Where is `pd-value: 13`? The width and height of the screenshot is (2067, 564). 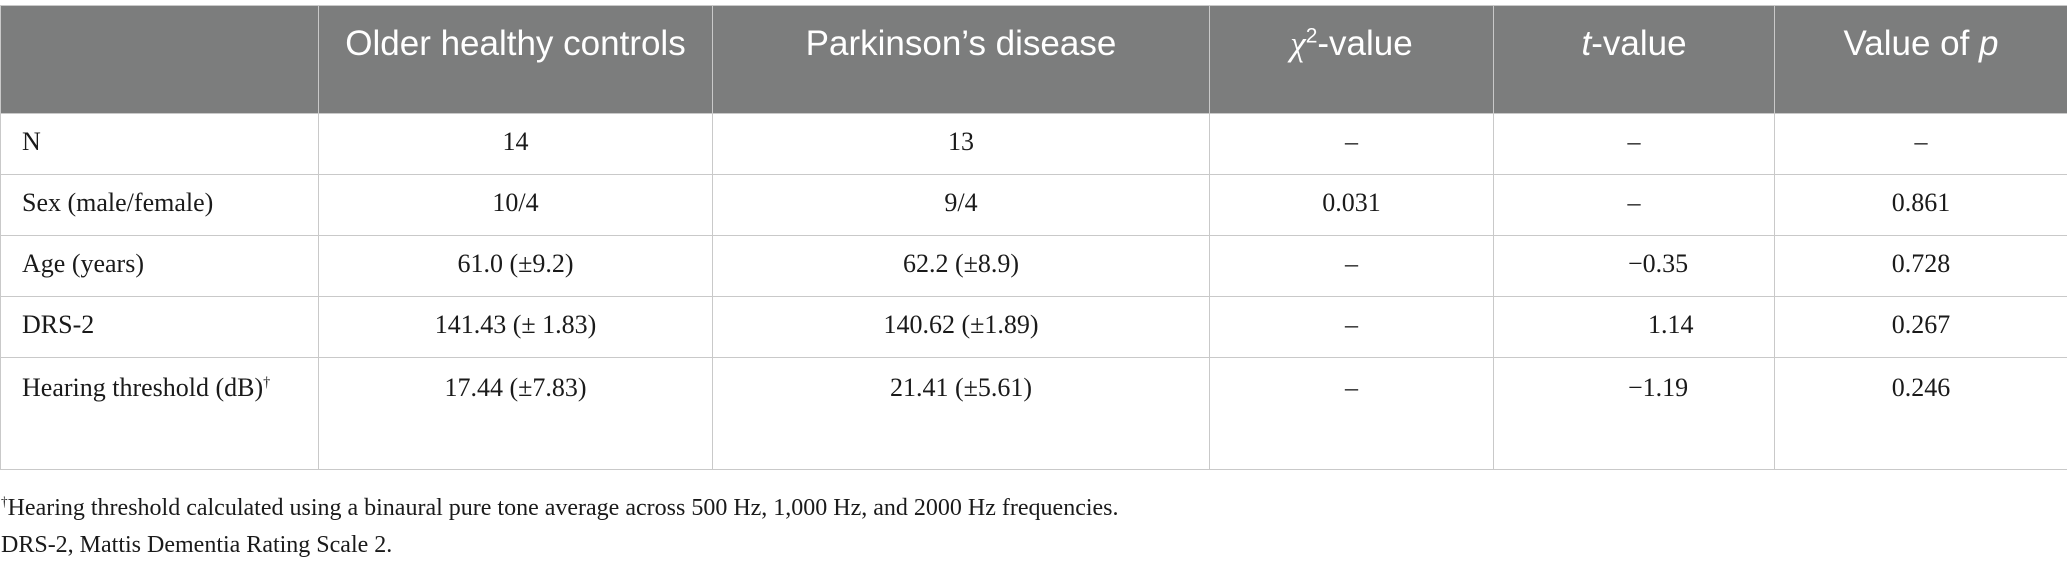
pd-value: 13 is located at coordinates (961, 144).